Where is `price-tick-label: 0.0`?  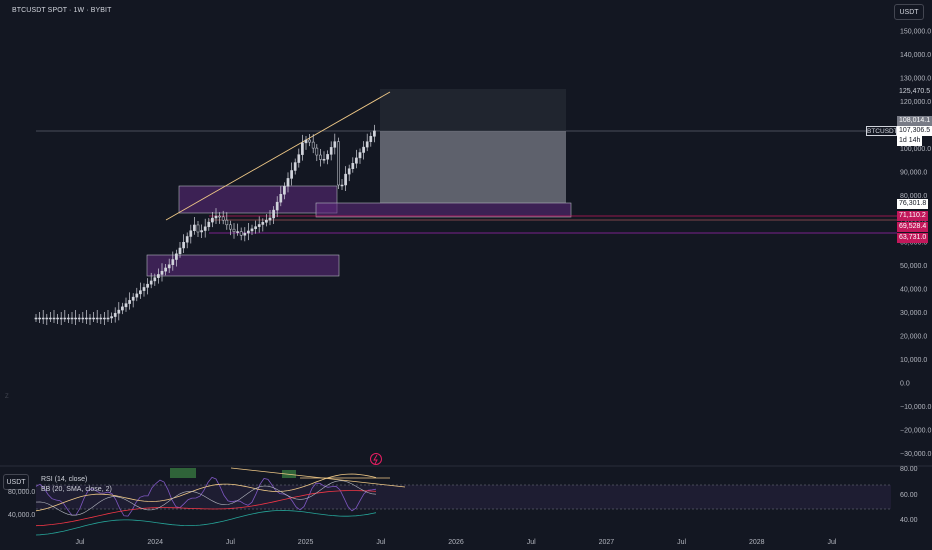 price-tick-label: 0.0 is located at coordinates (905, 384).